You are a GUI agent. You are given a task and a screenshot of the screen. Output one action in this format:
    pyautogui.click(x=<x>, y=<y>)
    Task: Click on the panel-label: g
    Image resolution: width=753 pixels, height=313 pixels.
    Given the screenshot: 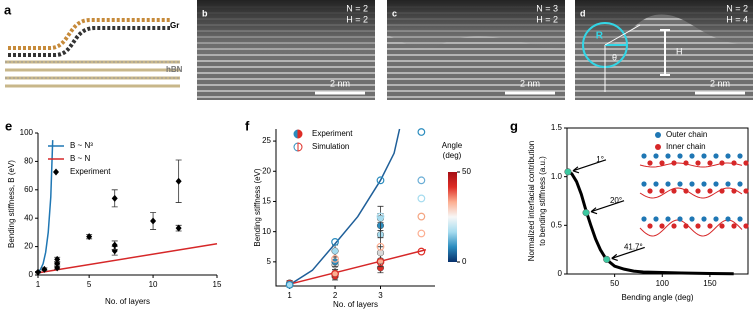 What is the action you would take?
    pyautogui.click(x=514, y=125)
    